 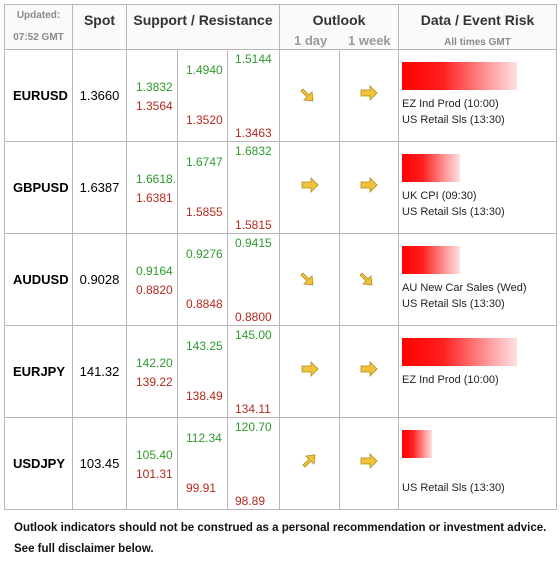 What do you see at coordinates (38, 279) in the screenshot?
I see `pair-name: AUDUSD` at bounding box center [38, 279].